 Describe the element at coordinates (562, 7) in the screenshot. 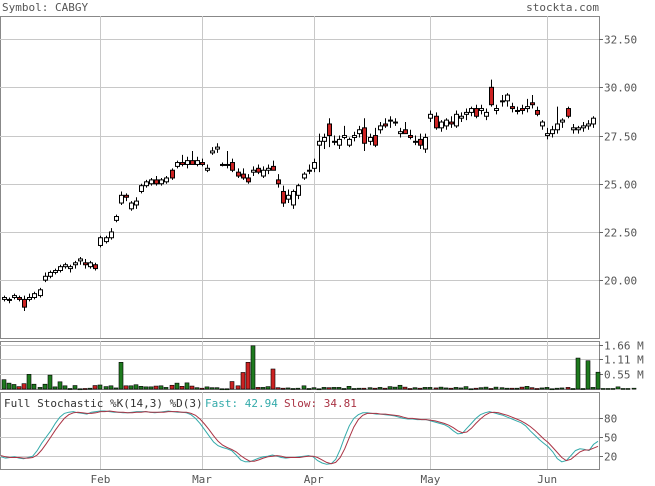

I see `brand-label: stockta.com` at that location.